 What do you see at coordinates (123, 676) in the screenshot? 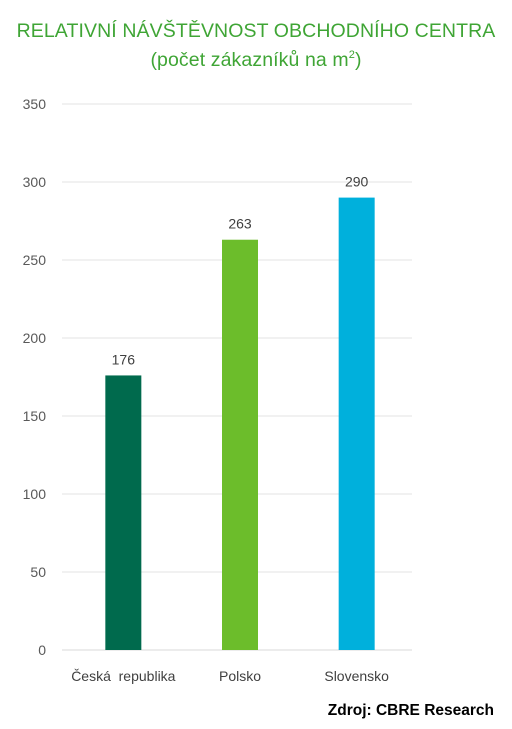
I see `category-label: Česká republika` at bounding box center [123, 676].